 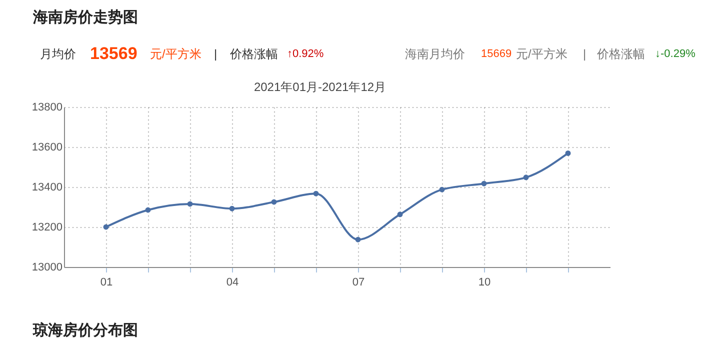 What do you see at coordinates (47, 148) in the screenshot?
I see `y-tick-label: 13600` at bounding box center [47, 148].